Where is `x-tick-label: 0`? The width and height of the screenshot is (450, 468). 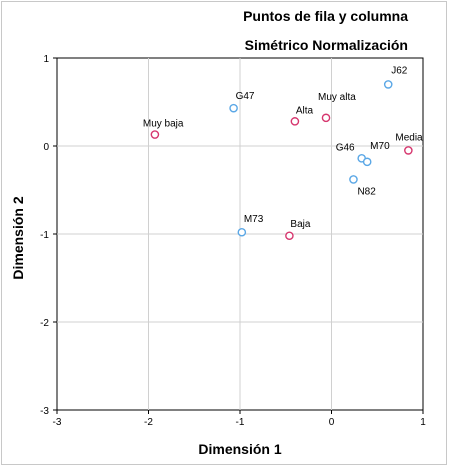
x-tick-label: 0 is located at coordinates (332, 422).